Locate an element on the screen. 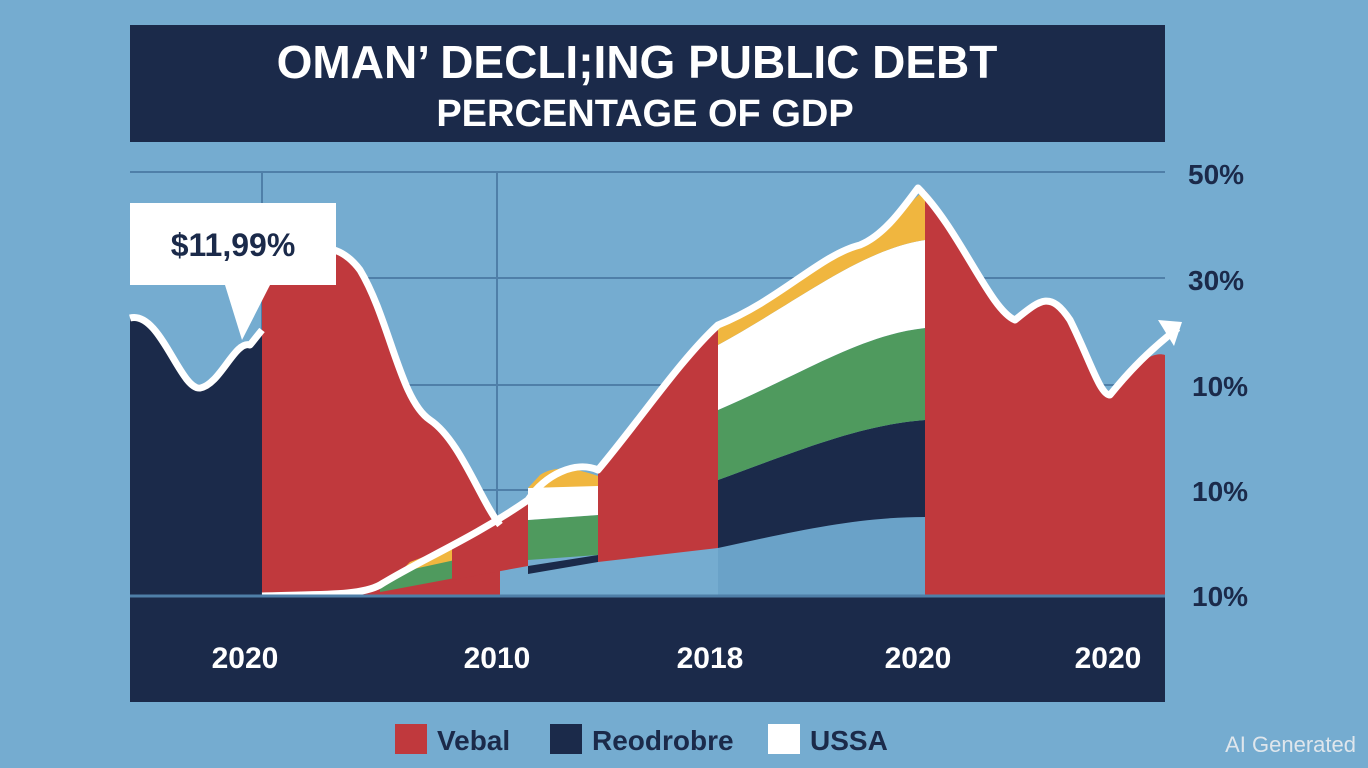 The height and width of the screenshot is (768, 1368). y-label: 50% is located at coordinates (1216, 174).